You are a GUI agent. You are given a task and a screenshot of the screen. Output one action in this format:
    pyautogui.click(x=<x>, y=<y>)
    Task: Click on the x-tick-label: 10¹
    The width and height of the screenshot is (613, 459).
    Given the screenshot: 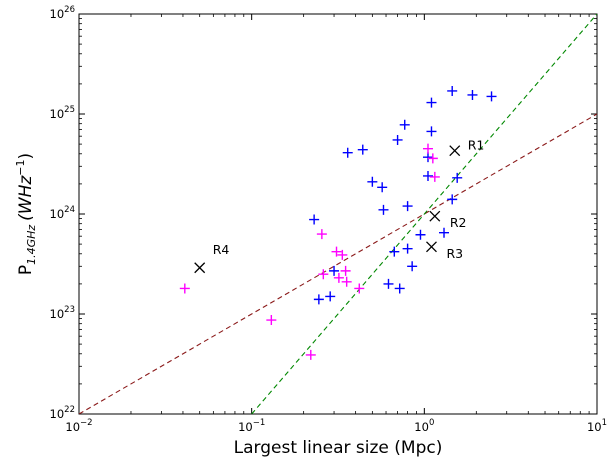 What is the action you would take?
    pyautogui.click(x=597, y=426)
    